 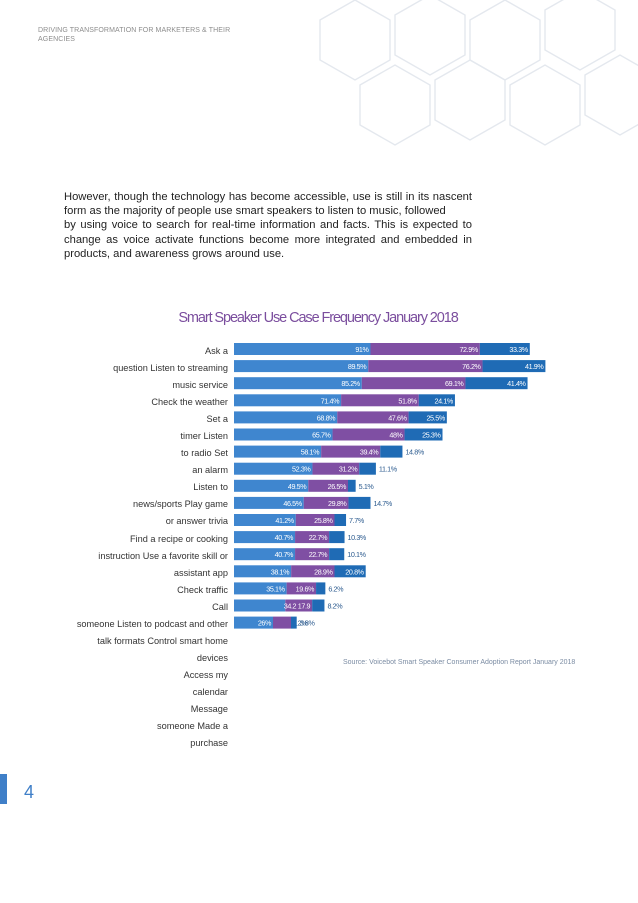 What do you see at coordinates (330, 400) in the screenshot?
I see `data-label-series-1: 71.4%` at bounding box center [330, 400].